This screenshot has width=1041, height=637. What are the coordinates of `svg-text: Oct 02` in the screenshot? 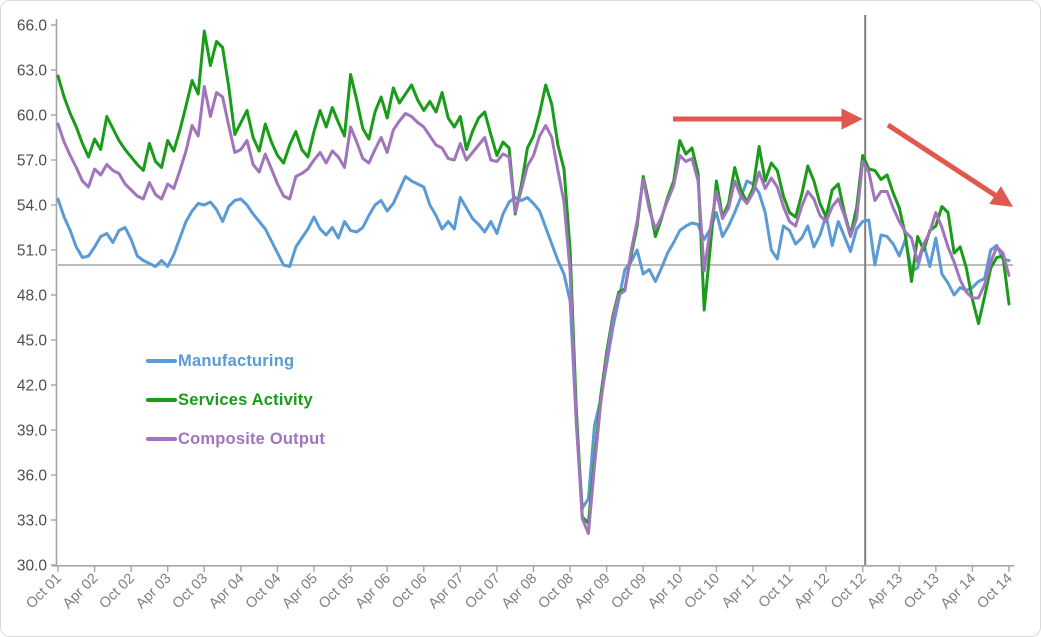 It's located at (117, 592).